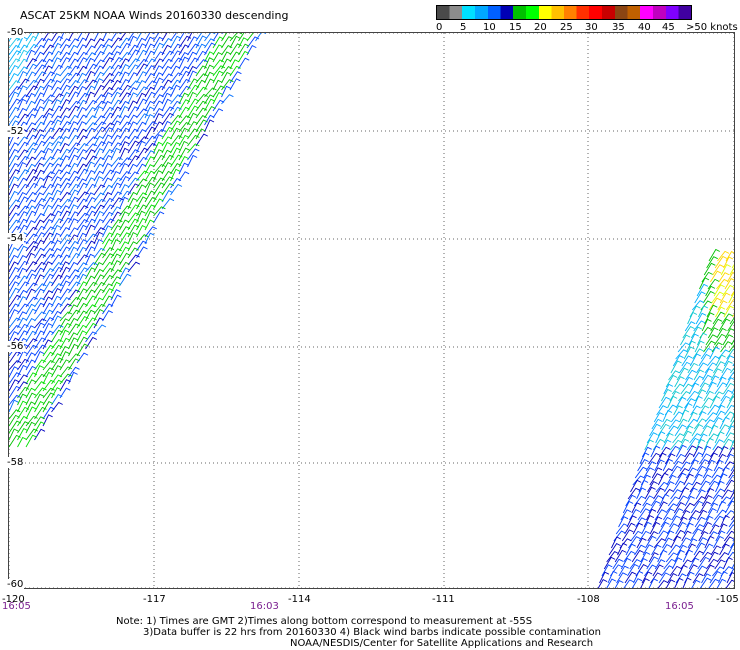 The width and height of the screenshot is (740, 650). Describe the element at coordinates (264, 606) in the screenshot. I see `time-label-middle: 16:03` at that location.